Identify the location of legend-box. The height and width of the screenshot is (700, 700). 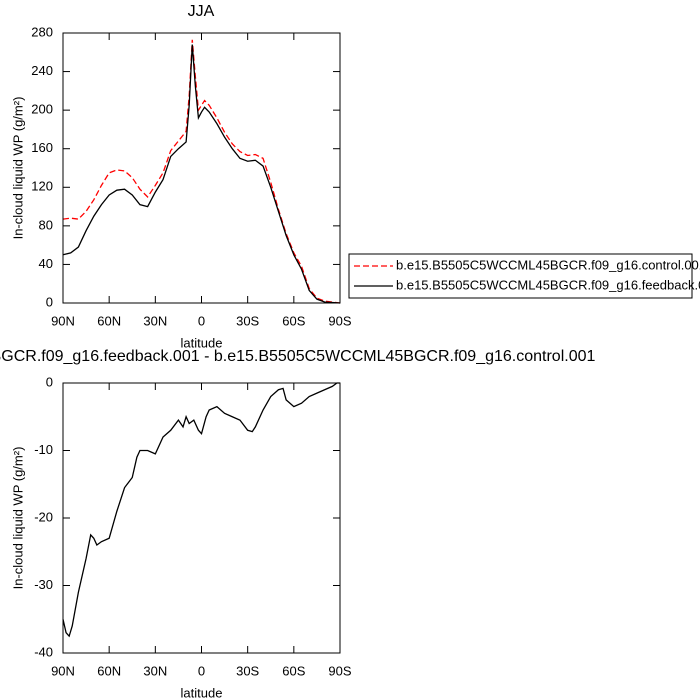
(520, 276).